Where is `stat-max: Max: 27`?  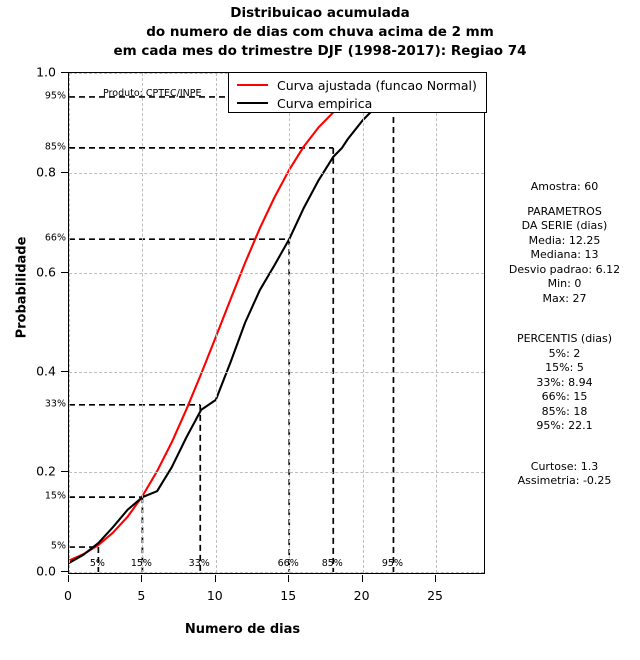
stat-max: Max: 27 is located at coordinates (564, 298).